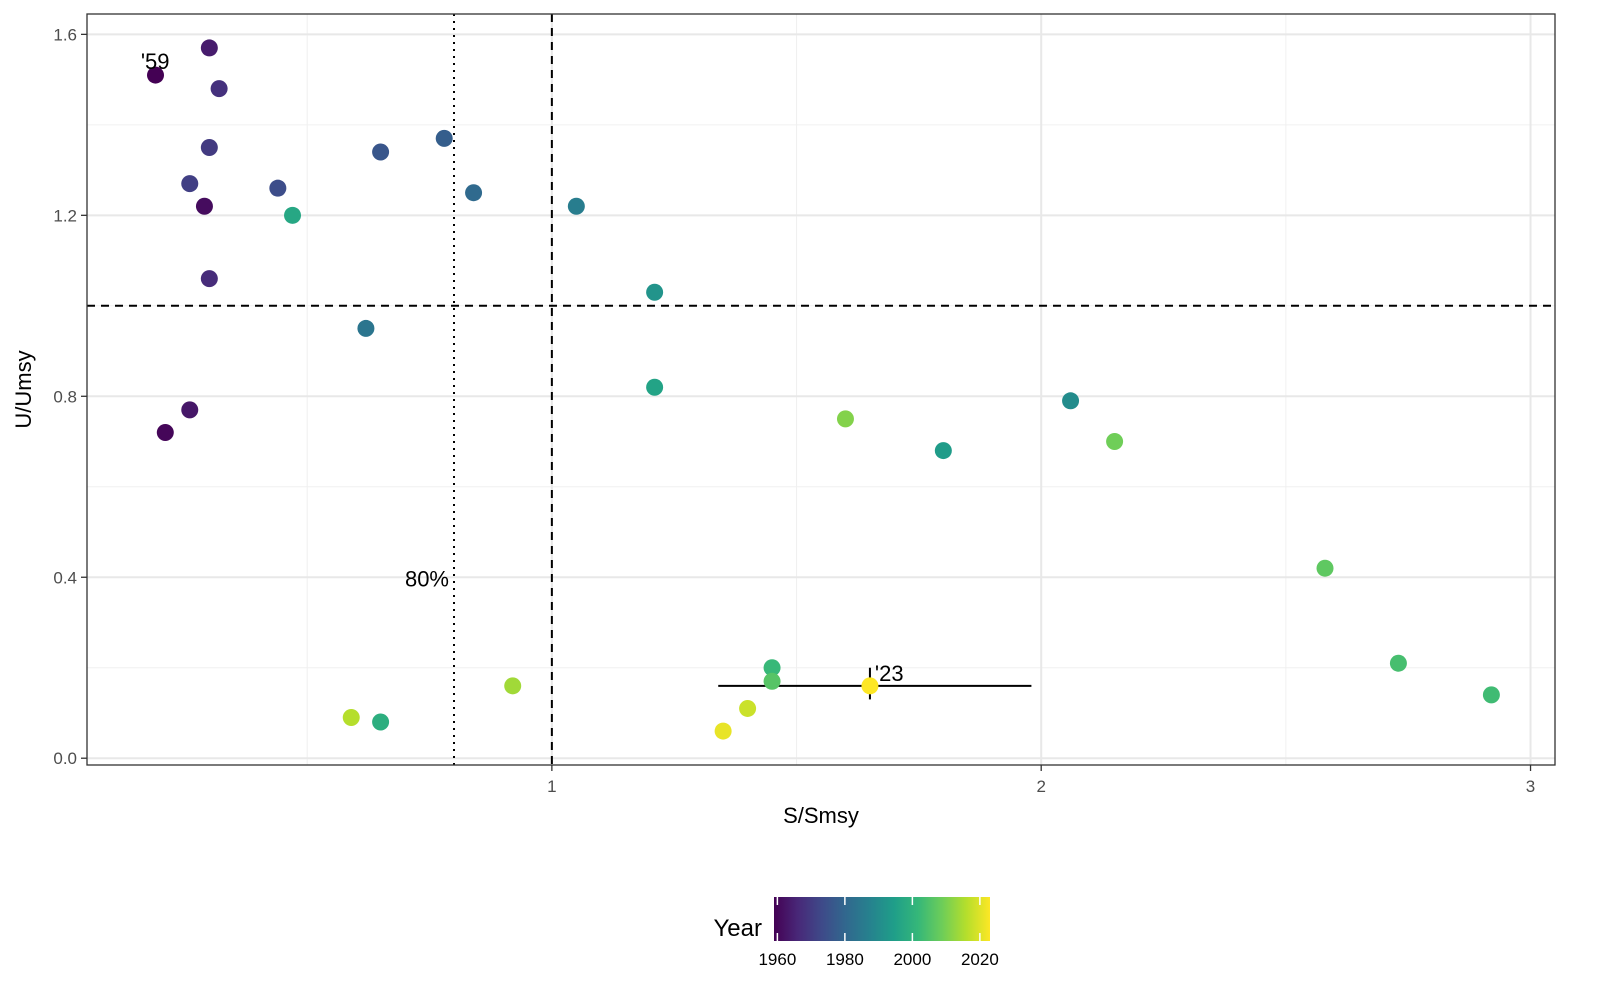  I want to click on y-tick-label: 1.6, so click(65, 34).